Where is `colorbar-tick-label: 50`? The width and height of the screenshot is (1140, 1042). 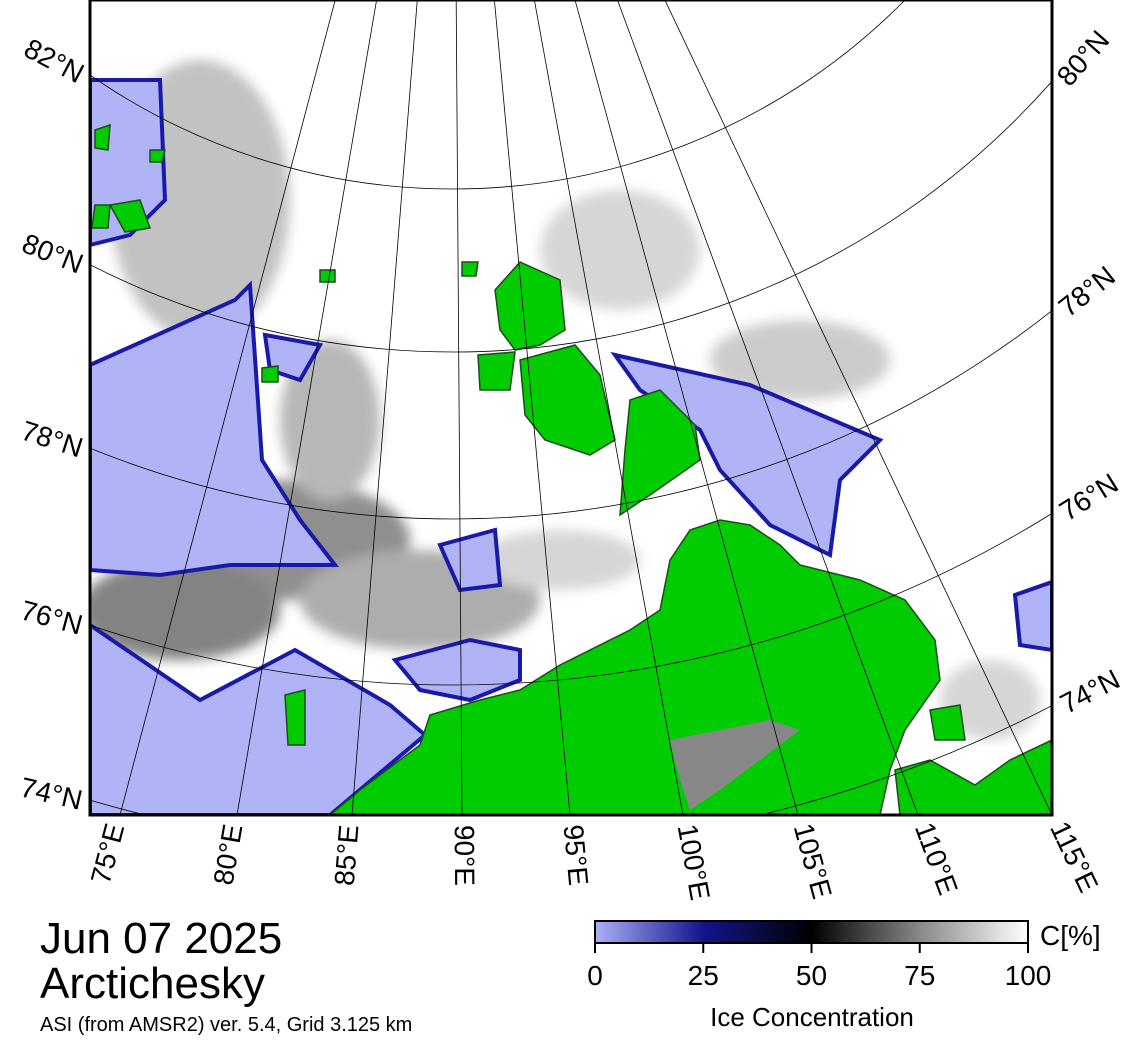 colorbar-tick-label: 50 is located at coordinates (811, 975).